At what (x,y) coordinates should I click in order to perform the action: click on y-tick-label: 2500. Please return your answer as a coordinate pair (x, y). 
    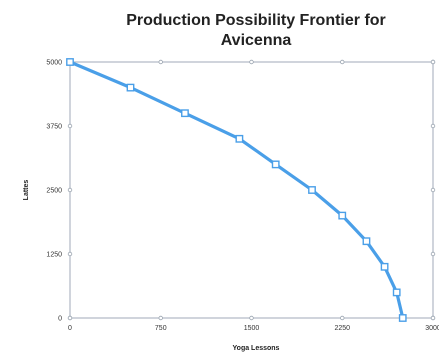
    Looking at the image, I should click on (54, 191).